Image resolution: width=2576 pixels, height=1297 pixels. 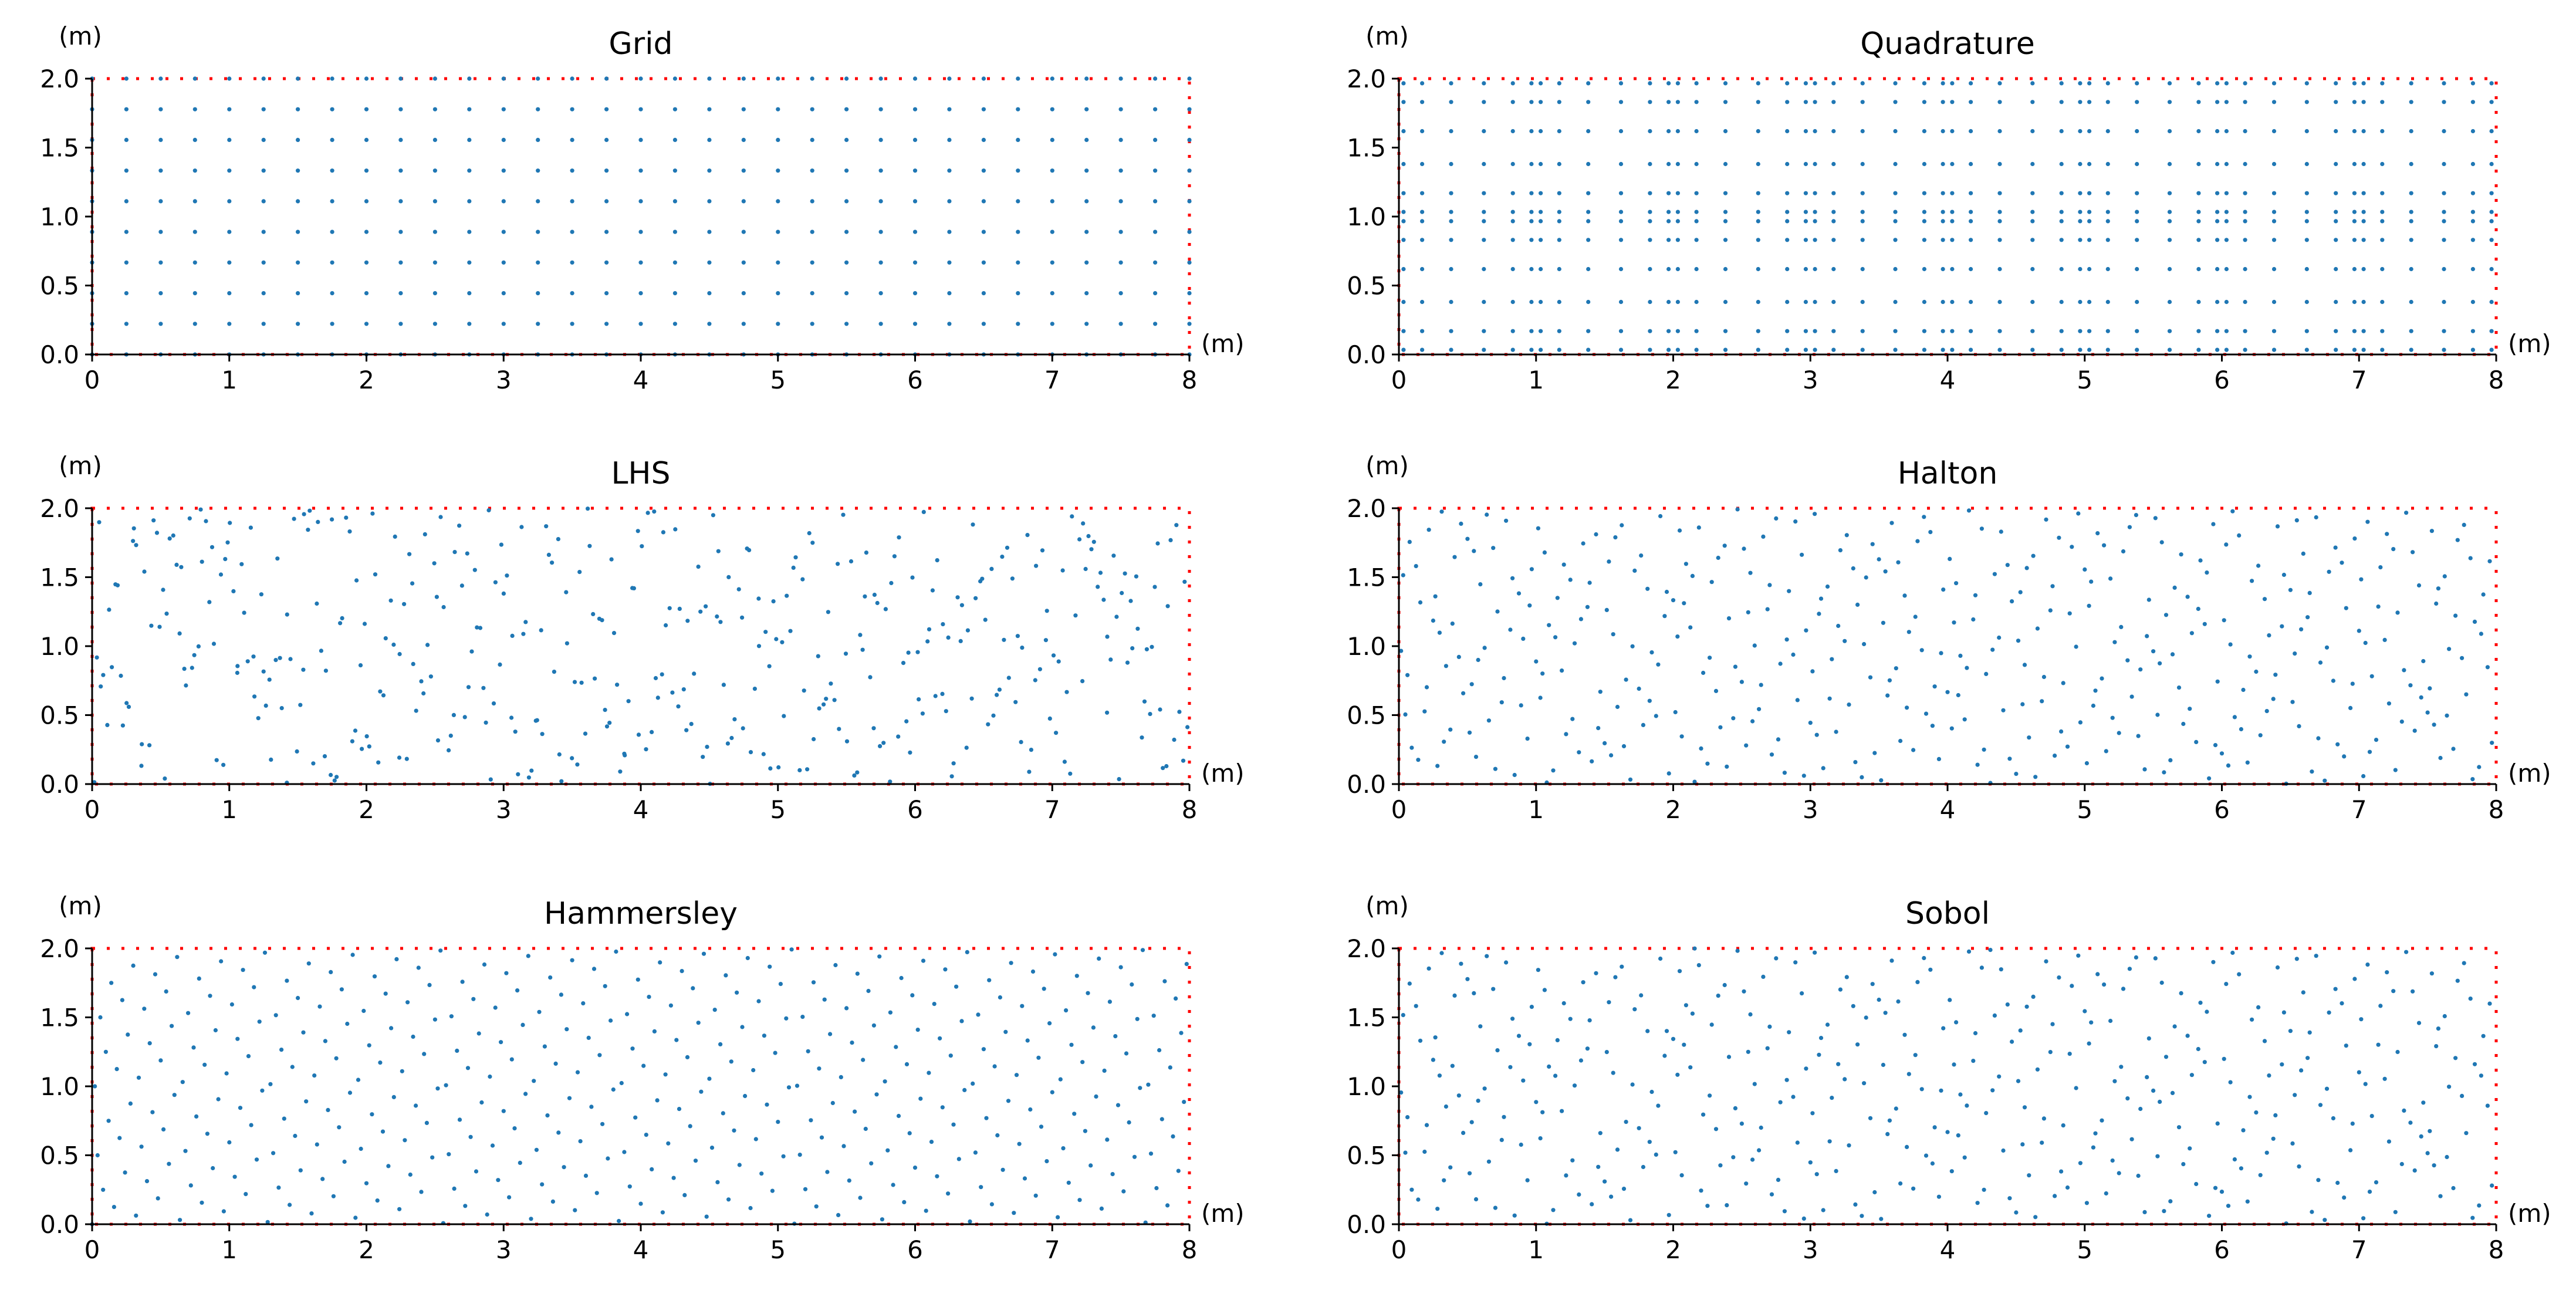 I want to click on x-tick-label: 0, so click(x=1399, y=380).